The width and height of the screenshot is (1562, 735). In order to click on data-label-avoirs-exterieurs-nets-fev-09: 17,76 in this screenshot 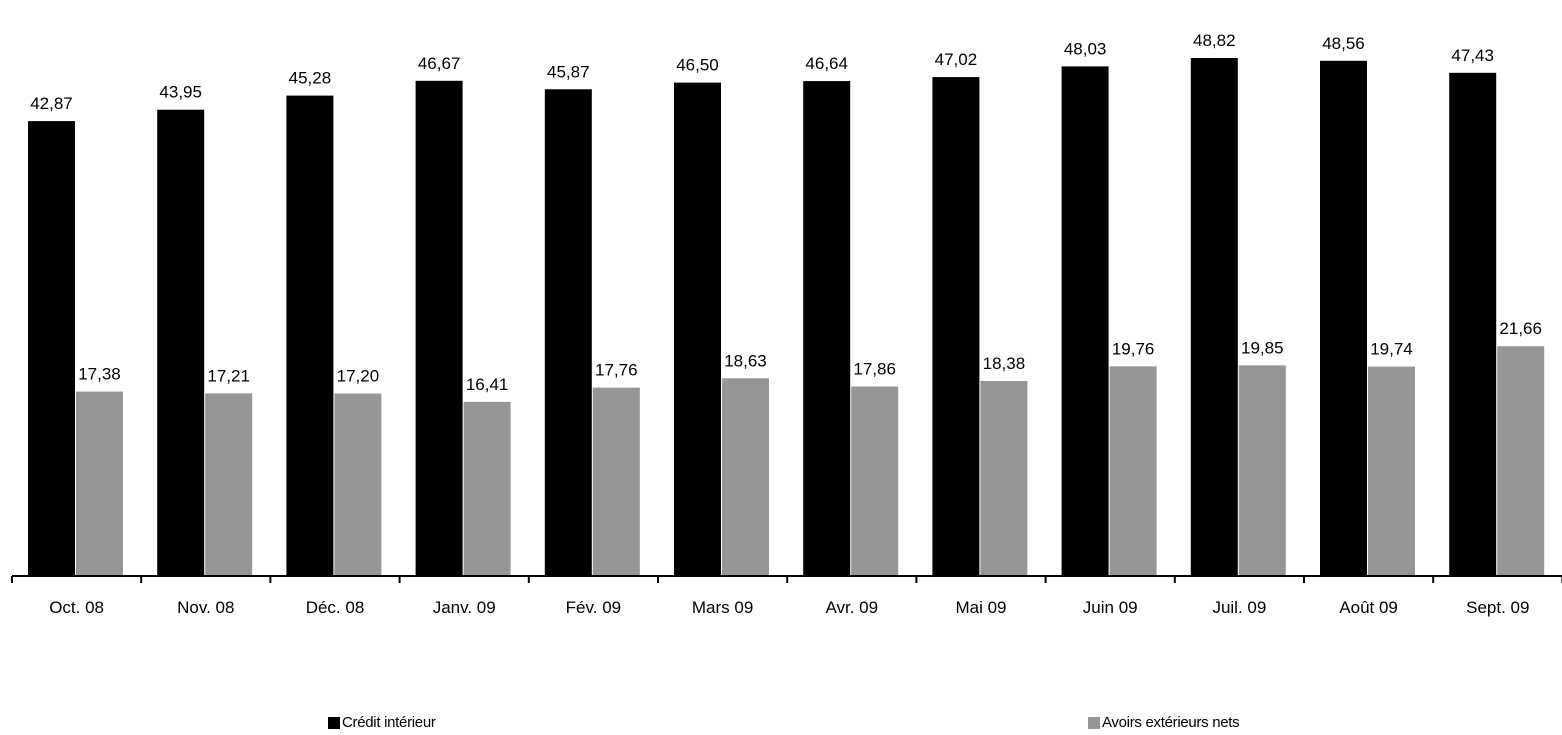, I will do `click(616, 370)`.